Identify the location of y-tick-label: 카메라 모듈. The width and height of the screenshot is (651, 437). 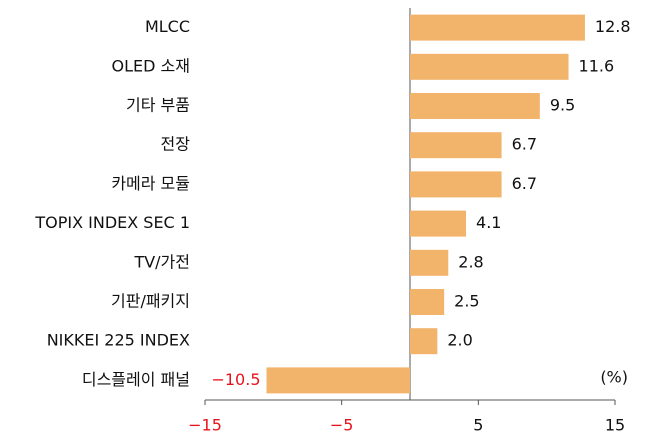
(150, 183).